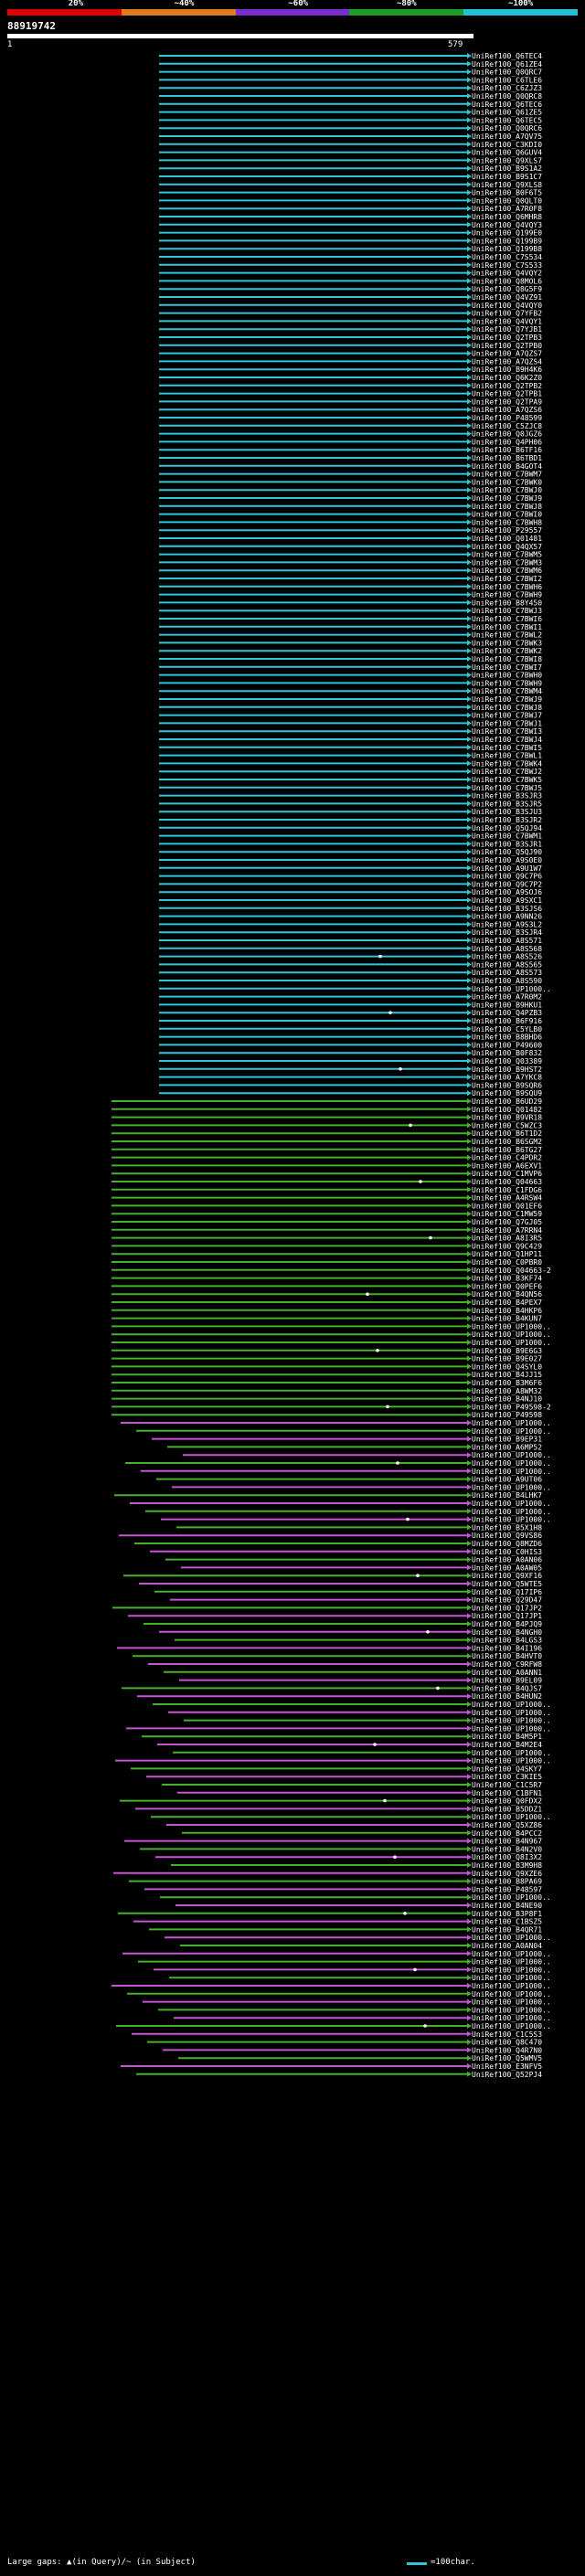 The image size is (585, 2576). What do you see at coordinates (507, 1495) in the screenshot?
I see `hit-label: UniRef100_B4LHK7` at bounding box center [507, 1495].